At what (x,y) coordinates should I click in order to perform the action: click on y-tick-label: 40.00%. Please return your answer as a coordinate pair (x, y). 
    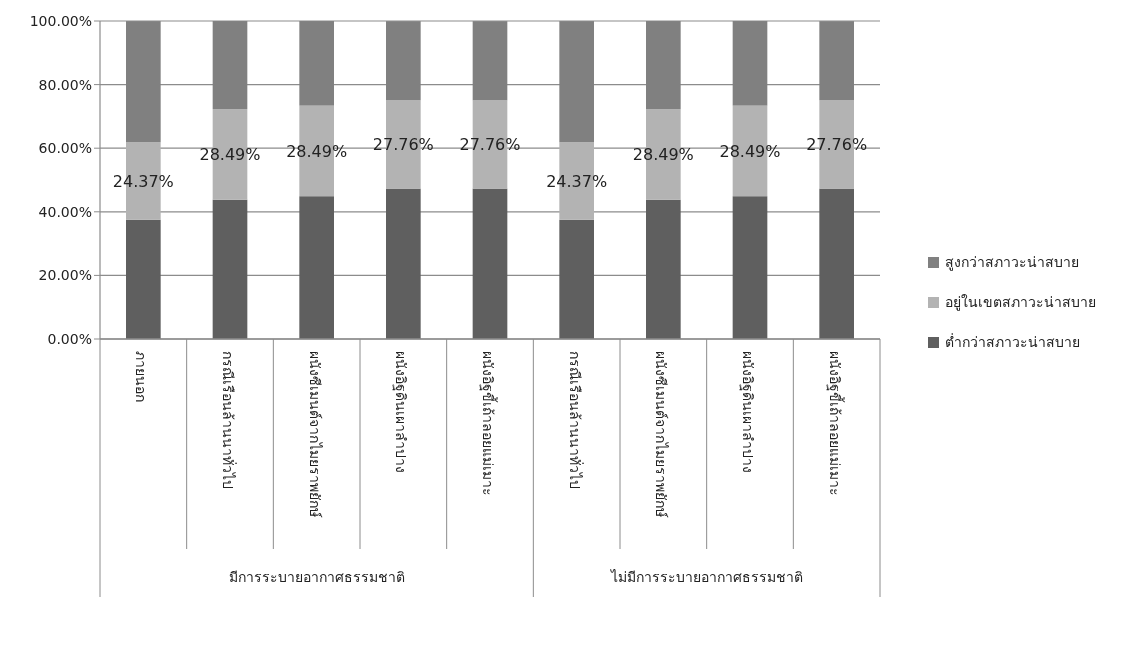
    Looking at the image, I should click on (65, 211).